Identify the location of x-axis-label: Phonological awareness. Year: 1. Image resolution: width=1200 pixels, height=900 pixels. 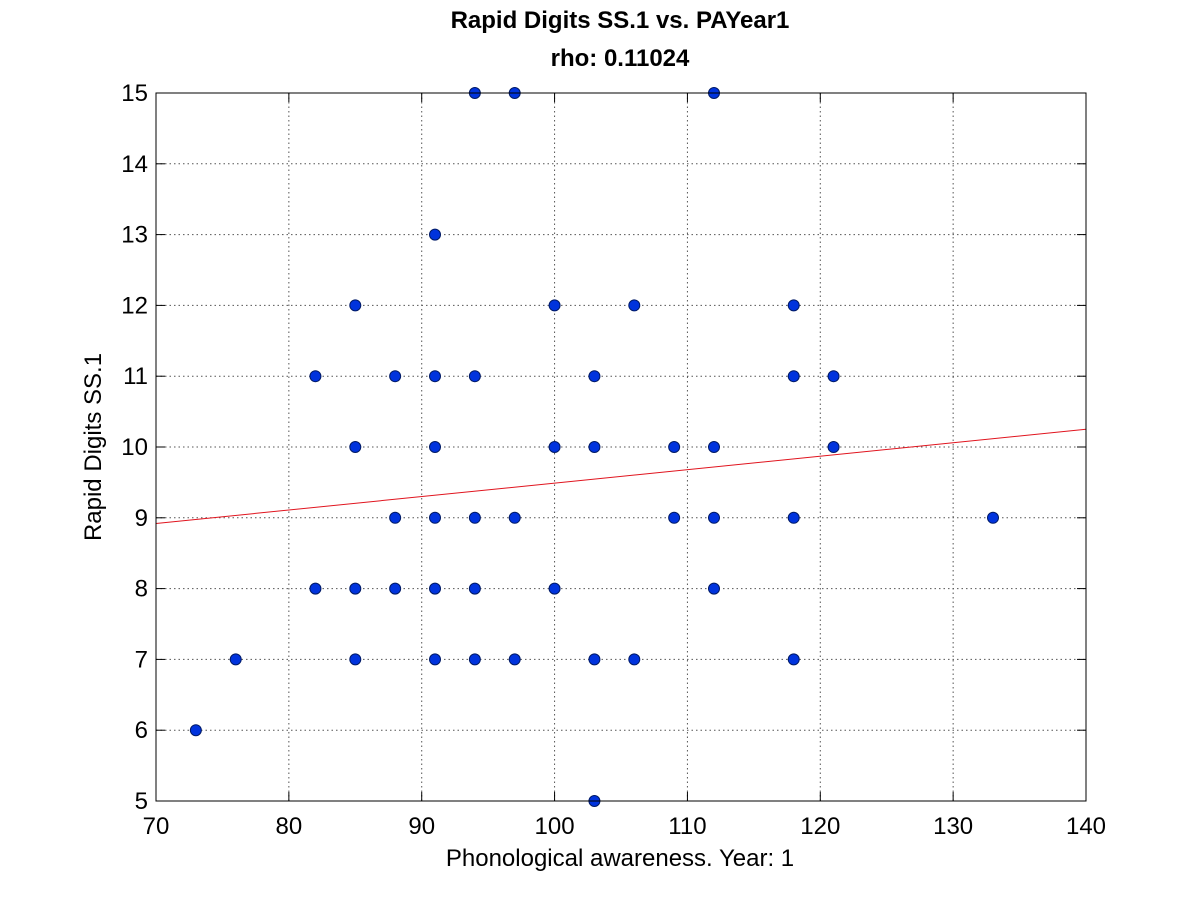
(620, 858).